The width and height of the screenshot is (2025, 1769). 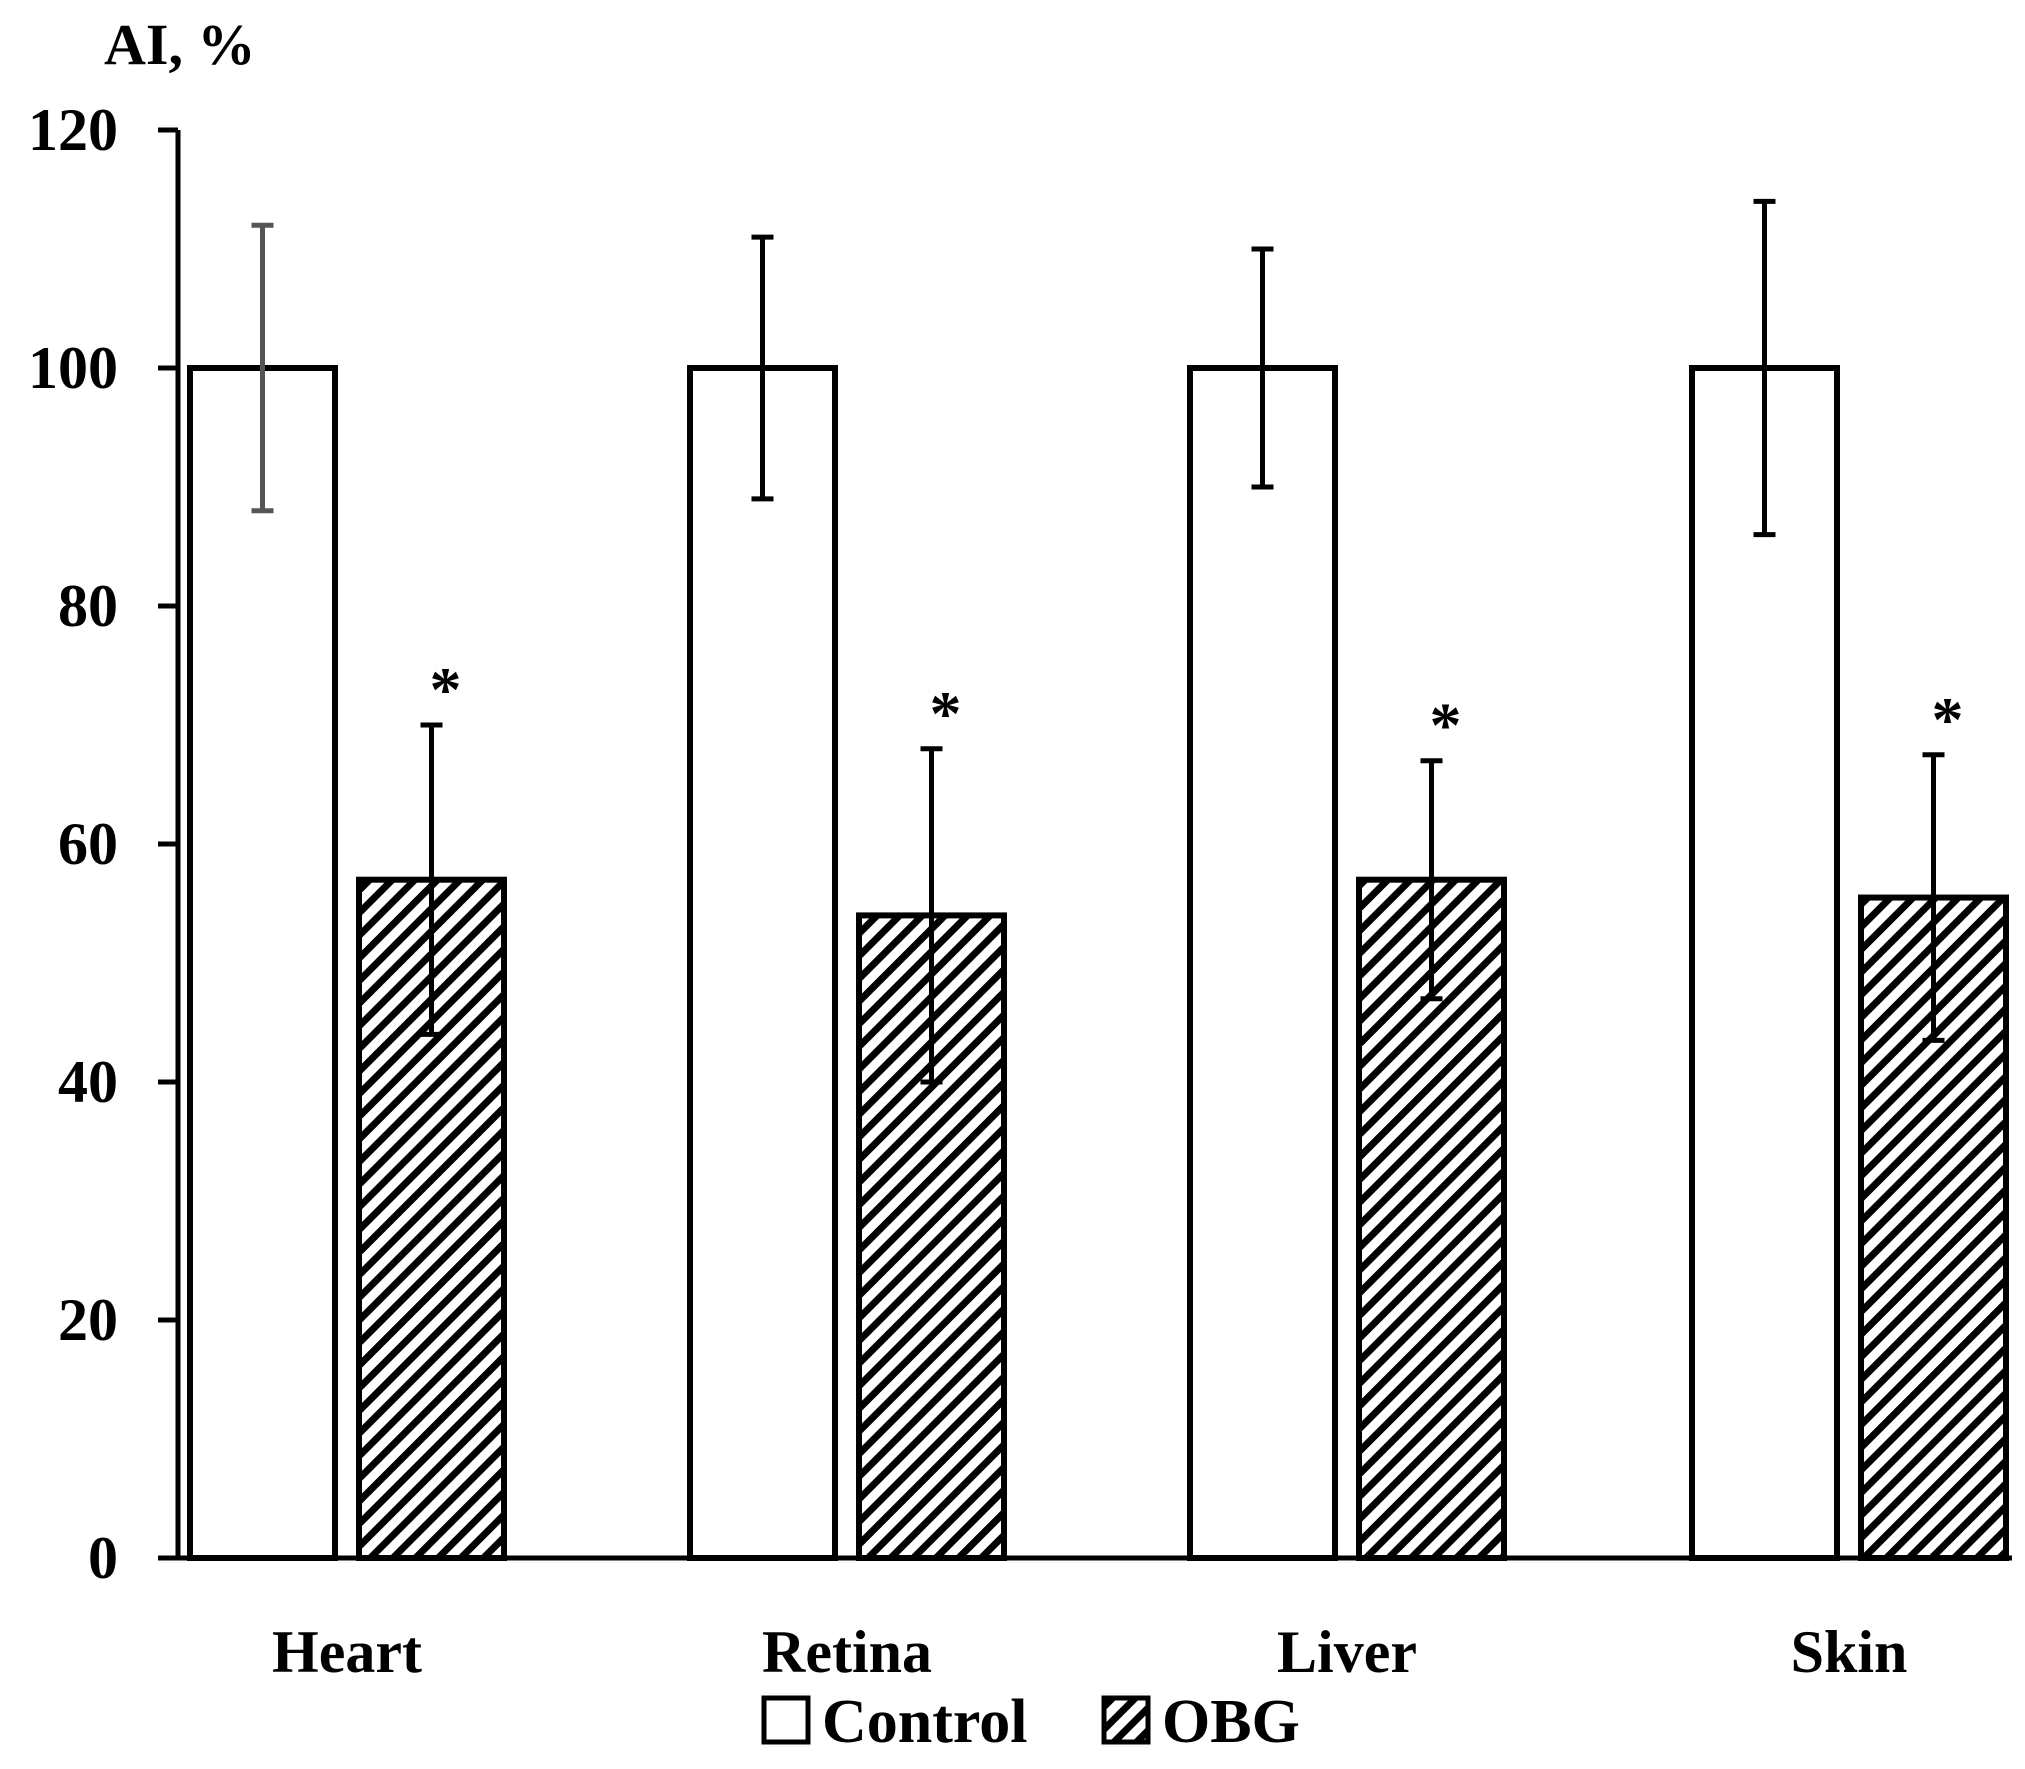 What do you see at coordinates (1231, 1722) in the screenshot?
I see `legend-label-obg: OBG` at bounding box center [1231, 1722].